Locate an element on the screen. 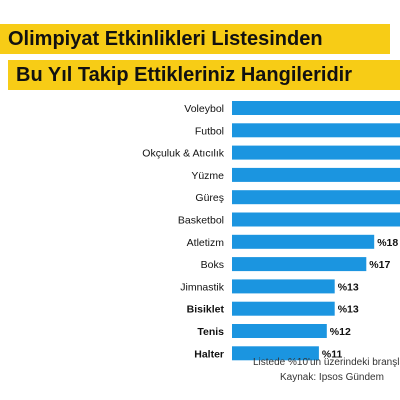  value-label: %18 is located at coordinates (387, 243).